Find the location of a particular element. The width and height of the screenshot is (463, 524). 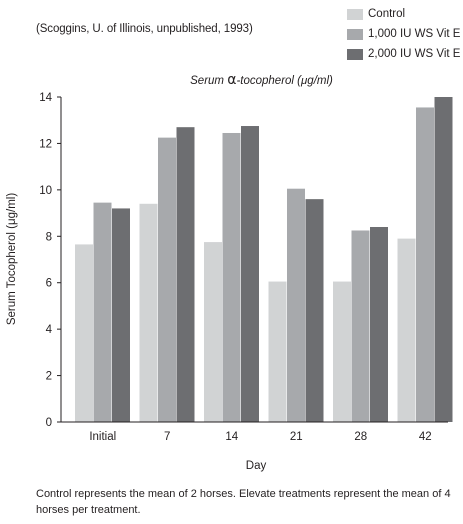

legend-swatch-2000iu is located at coordinates (355, 54).